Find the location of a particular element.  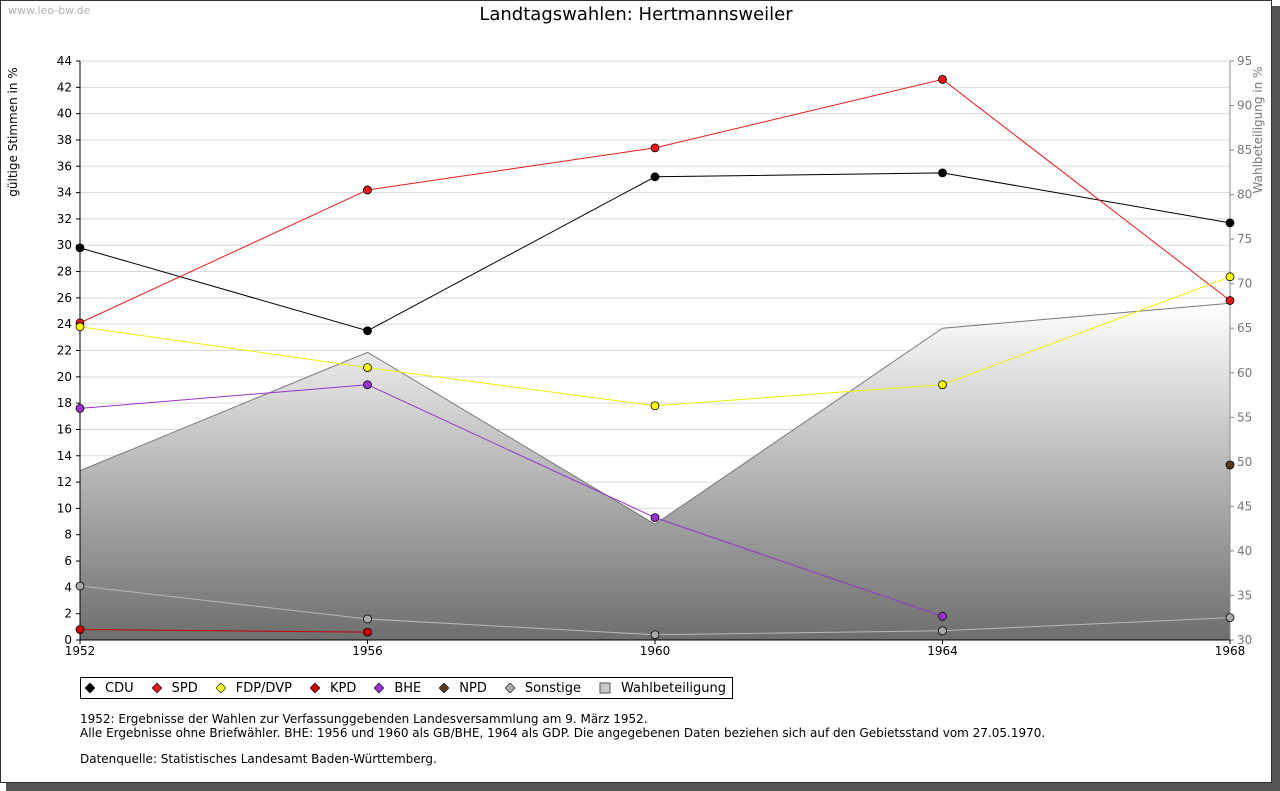

x-tick-label-1956: 1956 is located at coordinates (367, 651).